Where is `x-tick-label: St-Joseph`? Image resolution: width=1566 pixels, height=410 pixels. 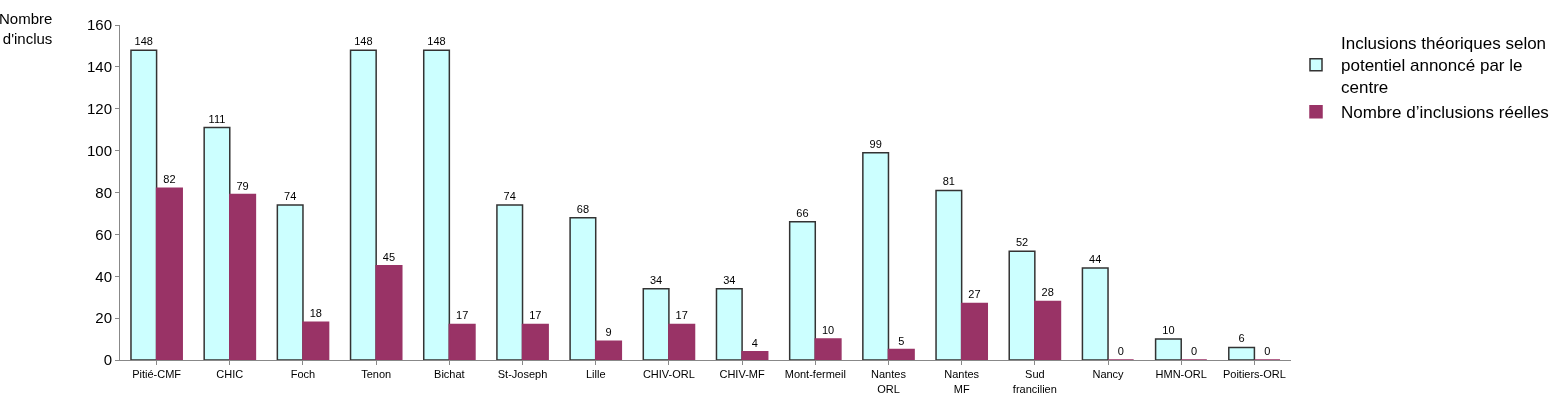
x-tick-label: St-Joseph is located at coordinates (522, 374).